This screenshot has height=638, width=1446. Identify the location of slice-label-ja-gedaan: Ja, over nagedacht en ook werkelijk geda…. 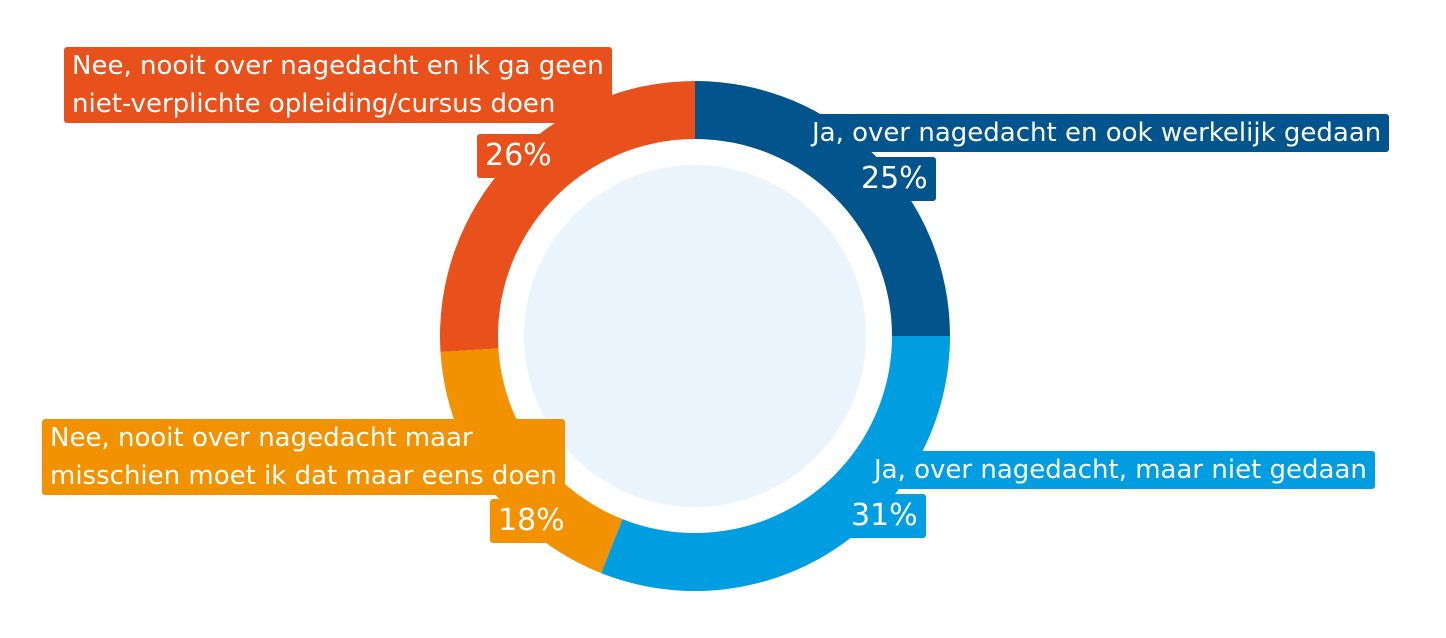
(1097, 133).